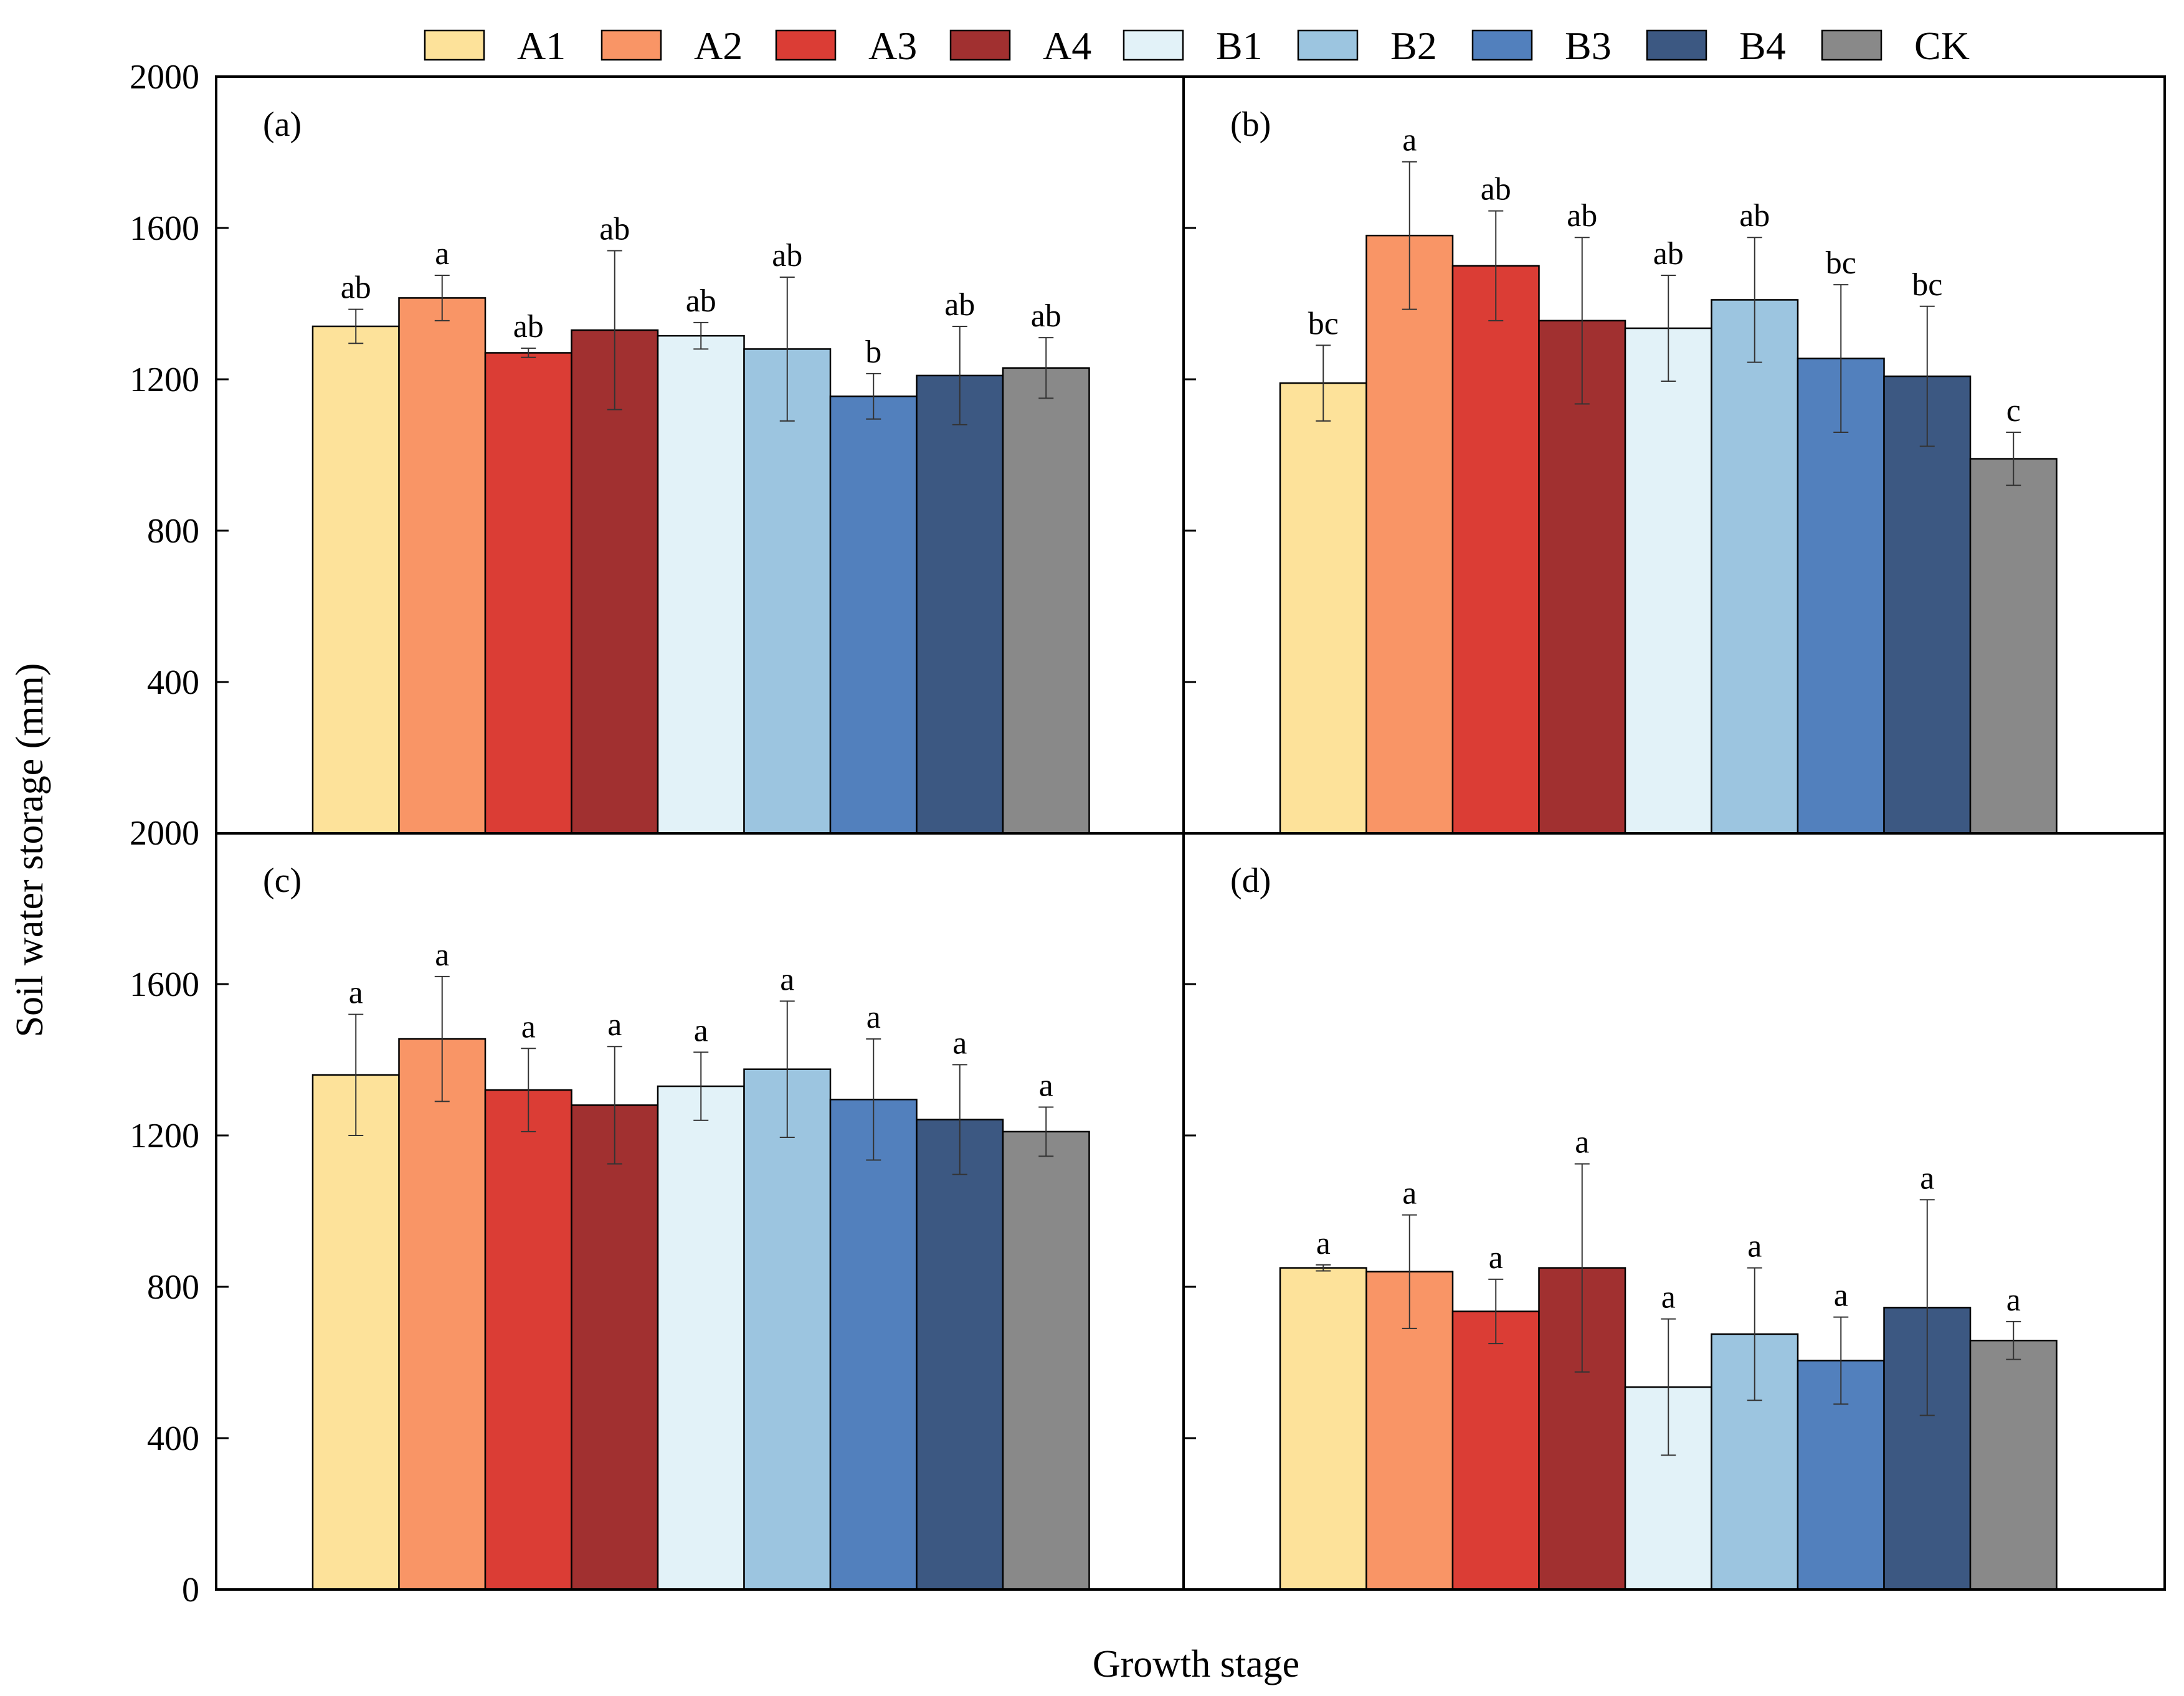 This screenshot has height=1696, width=2184. Describe the element at coordinates (1588, 46) in the screenshot. I see `legend-label-b3: B3` at that location.